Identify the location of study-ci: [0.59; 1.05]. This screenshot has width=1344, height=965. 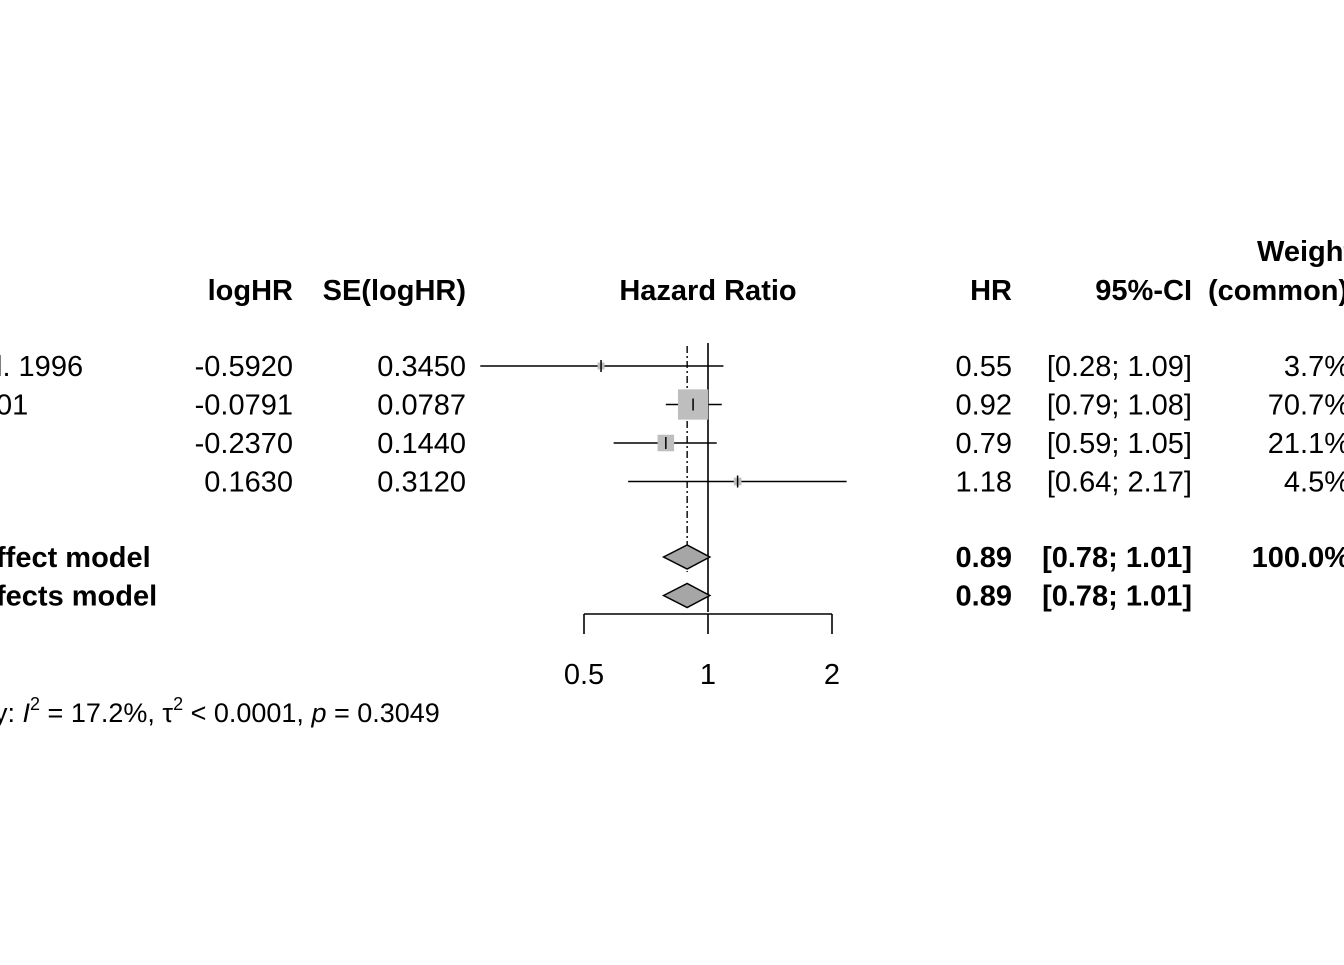
(1119, 444).